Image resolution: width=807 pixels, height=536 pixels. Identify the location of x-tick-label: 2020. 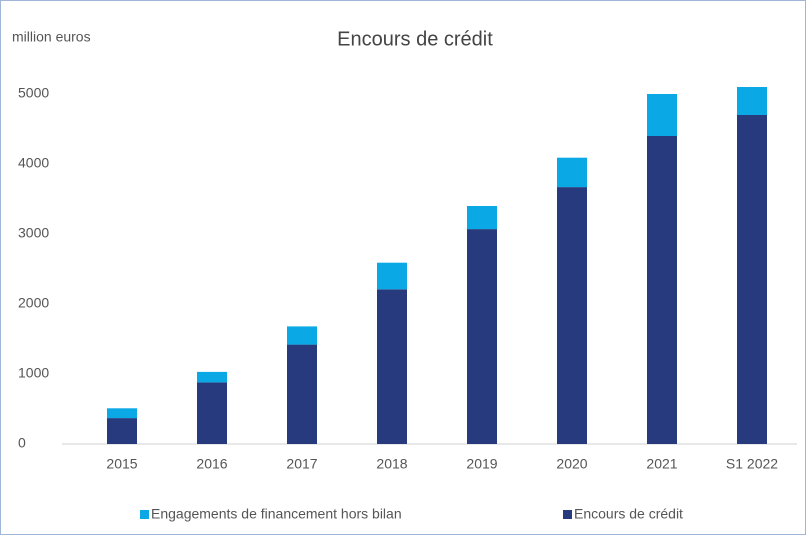
(571, 464).